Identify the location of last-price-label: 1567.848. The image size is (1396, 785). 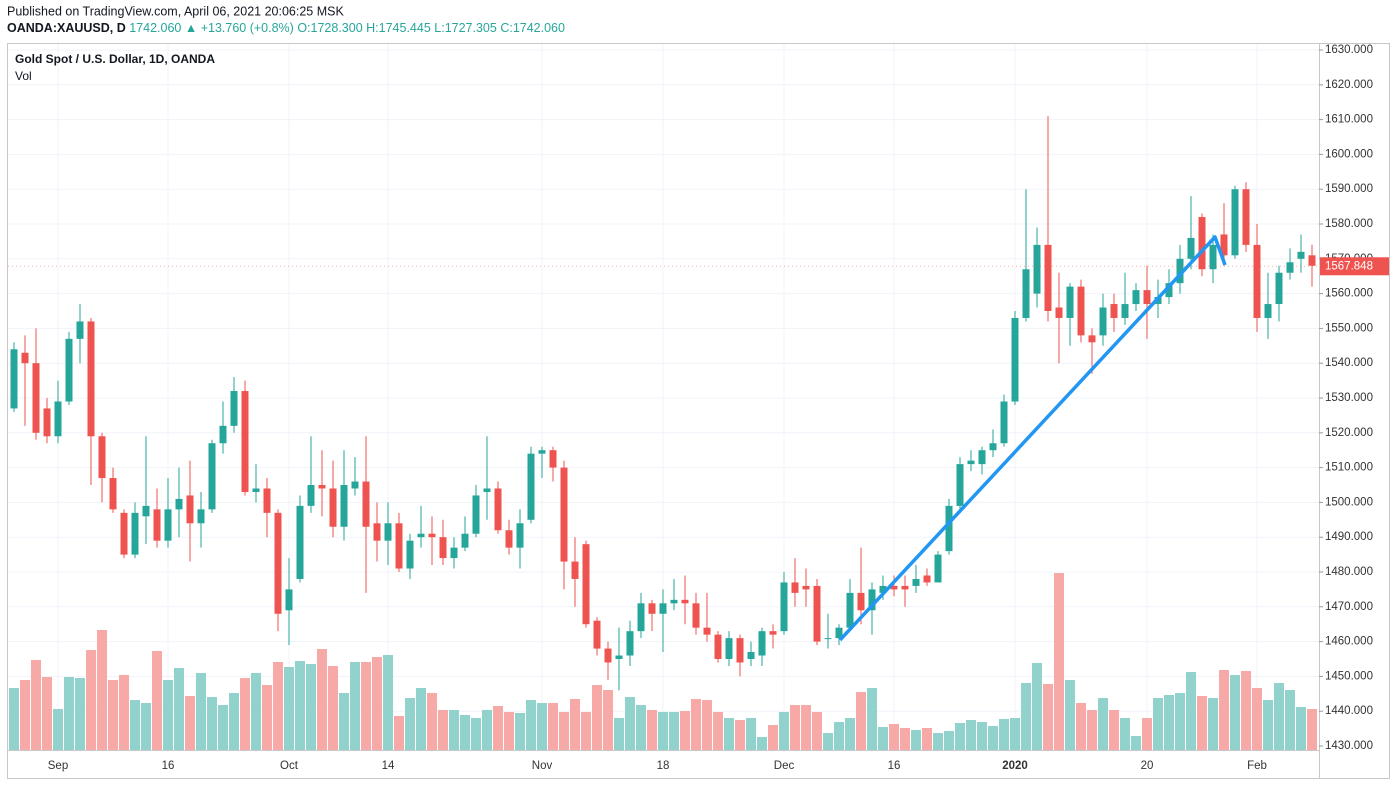
(1349, 266).